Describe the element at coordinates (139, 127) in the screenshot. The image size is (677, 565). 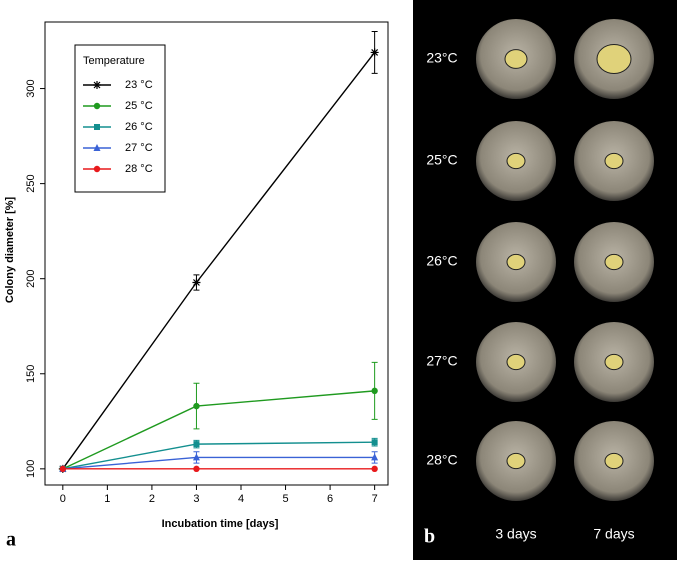
I see `legend-label: 26 °C` at that location.